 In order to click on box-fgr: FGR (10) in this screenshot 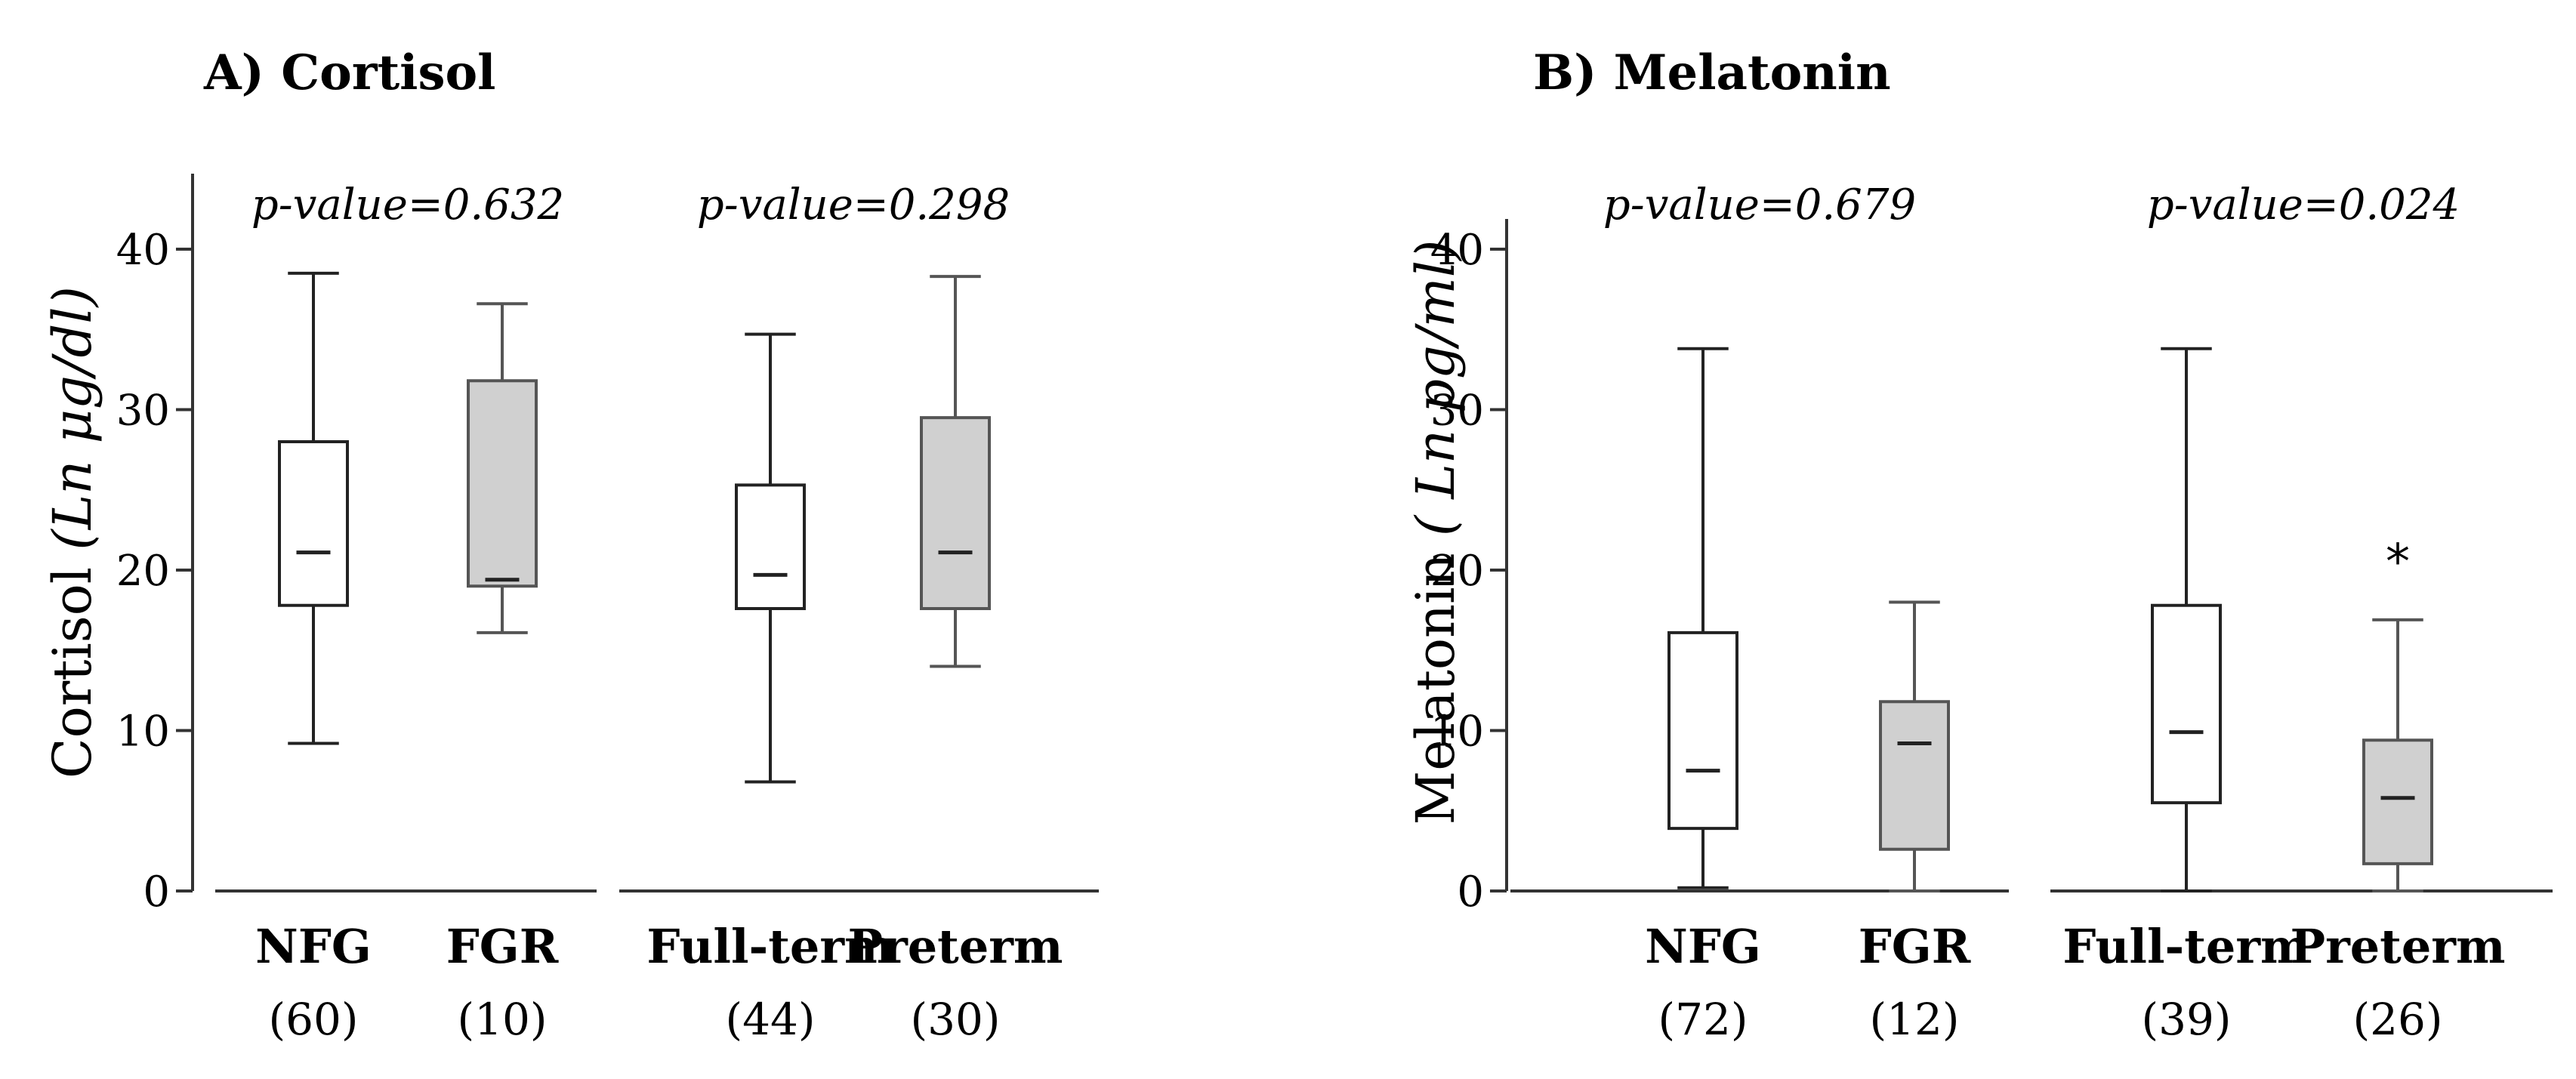, I will do `click(502, 674)`.